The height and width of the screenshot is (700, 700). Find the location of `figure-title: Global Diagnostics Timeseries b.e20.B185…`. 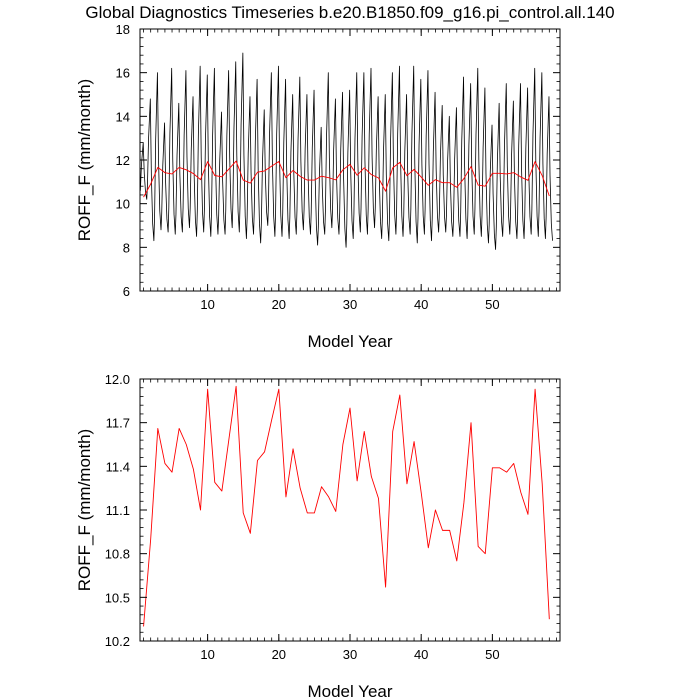

figure-title: Global Diagnostics Timeseries b.e20.B185… is located at coordinates (349, 12).